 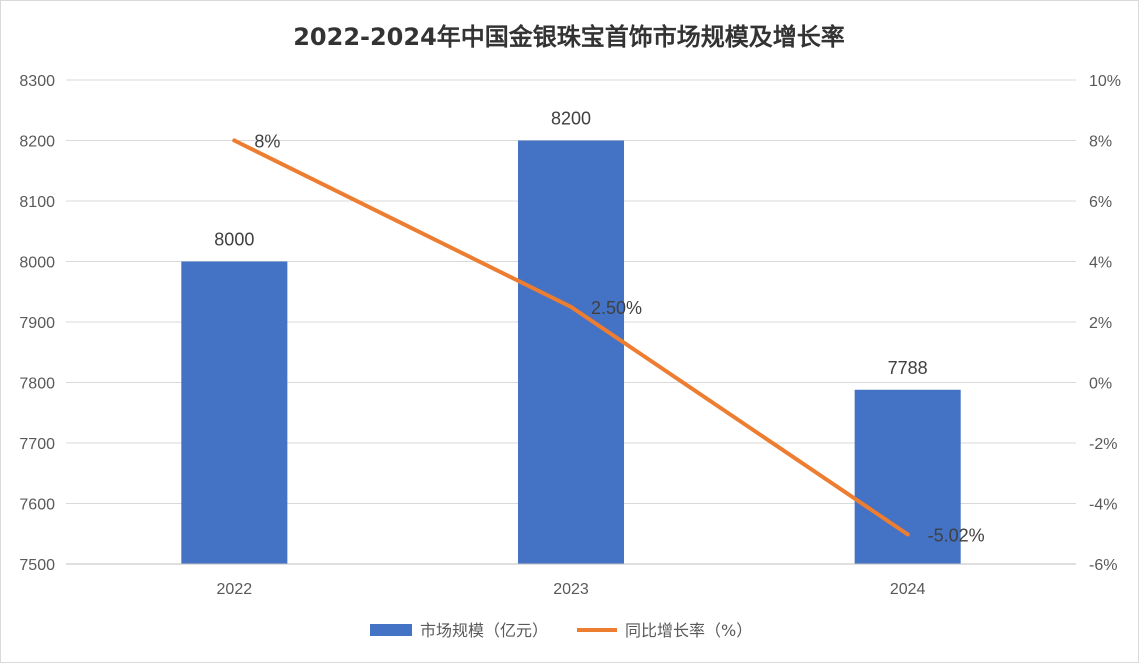 I want to click on legend-bar-label: 市场规模（亿元）, so click(x=484, y=630).